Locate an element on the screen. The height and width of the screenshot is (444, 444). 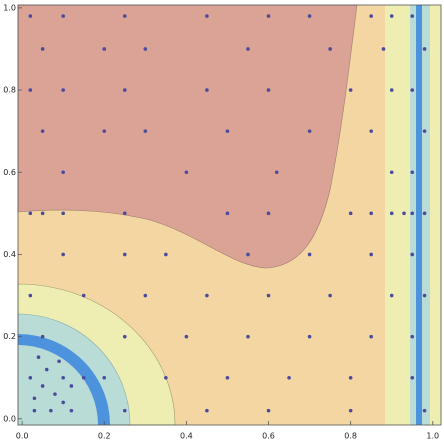
y-tick-label: 1.0 is located at coordinates (9, 7).